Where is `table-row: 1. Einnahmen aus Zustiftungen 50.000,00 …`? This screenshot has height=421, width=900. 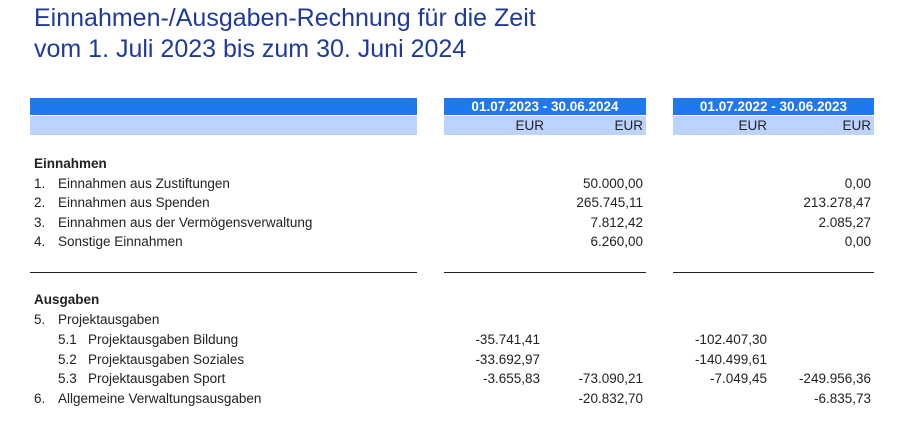
table-row: 1. Einnahmen aus Zustiftungen 50.000,00 … is located at coordinates (450, 184).